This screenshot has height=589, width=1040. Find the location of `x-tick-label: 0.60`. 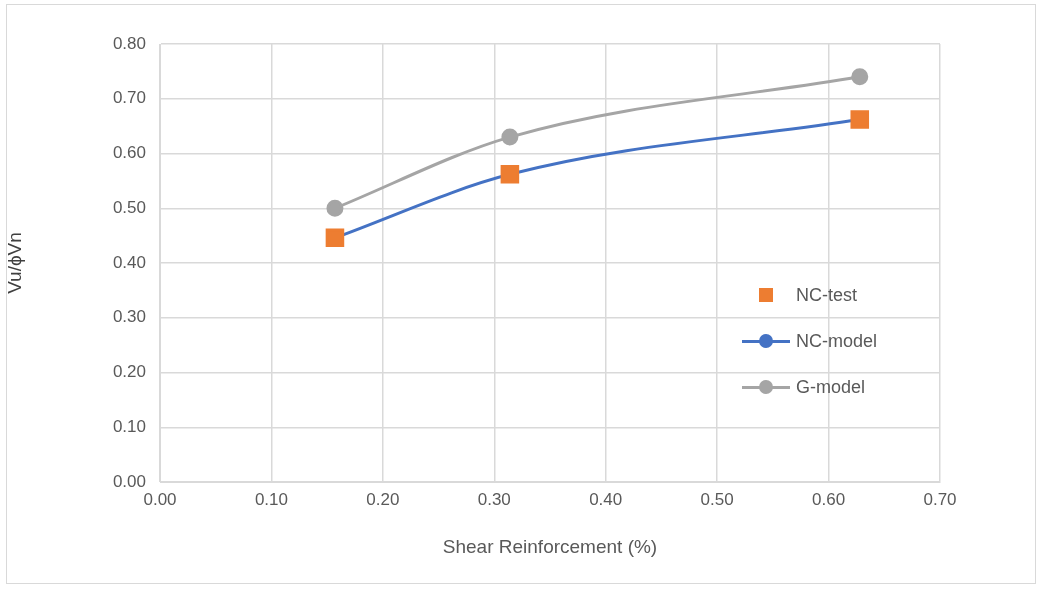

x-tick-label: 0.60 is located at coordinates (829, 499).